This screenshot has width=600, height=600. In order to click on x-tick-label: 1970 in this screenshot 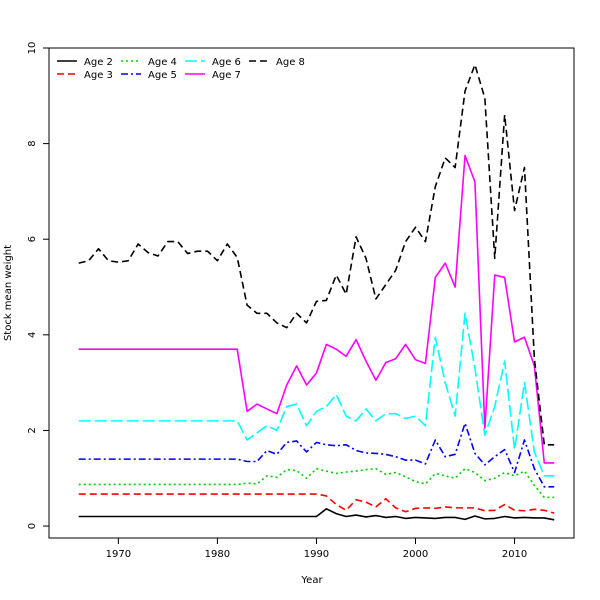, I will do `click(118, 554)`.